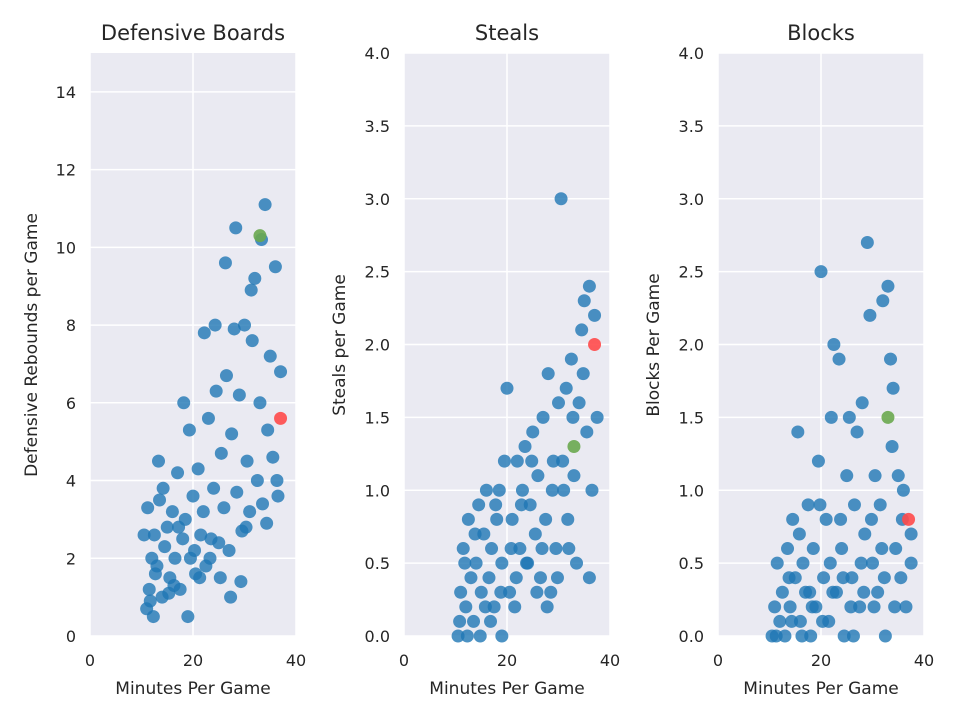 Image resolution: width=960 pixels, height=724 pixels. Describe the element at coordinates (71, 403) in the screenshot. I see `y-tick-label: 6` at that location.